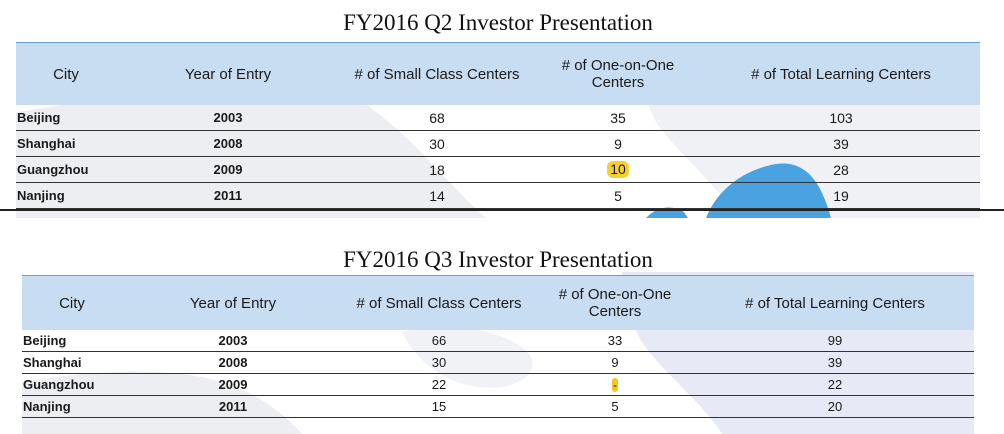 The width and height of the screenshot is (1004, 434). I want to click on section-divider, so click(502, 210).